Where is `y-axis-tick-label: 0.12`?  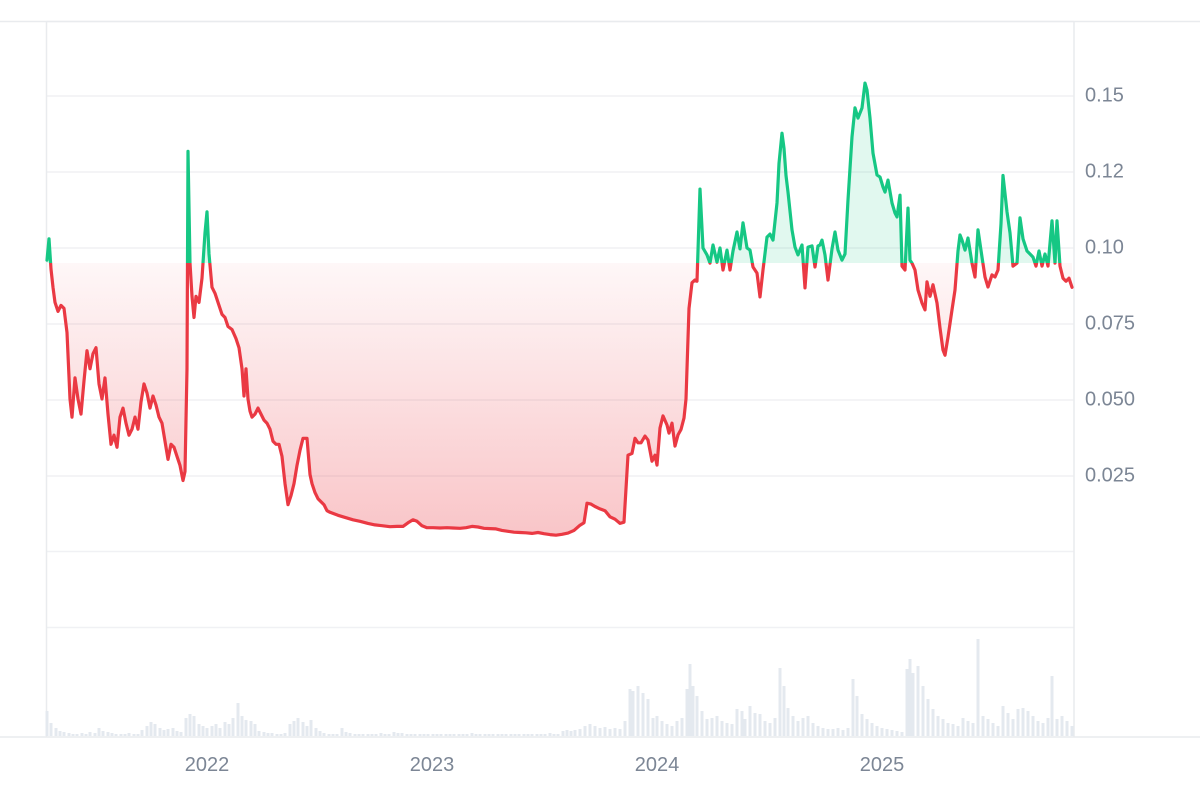
y-axis-tick-label: 0.12 is located at coordinates (1104, 171).